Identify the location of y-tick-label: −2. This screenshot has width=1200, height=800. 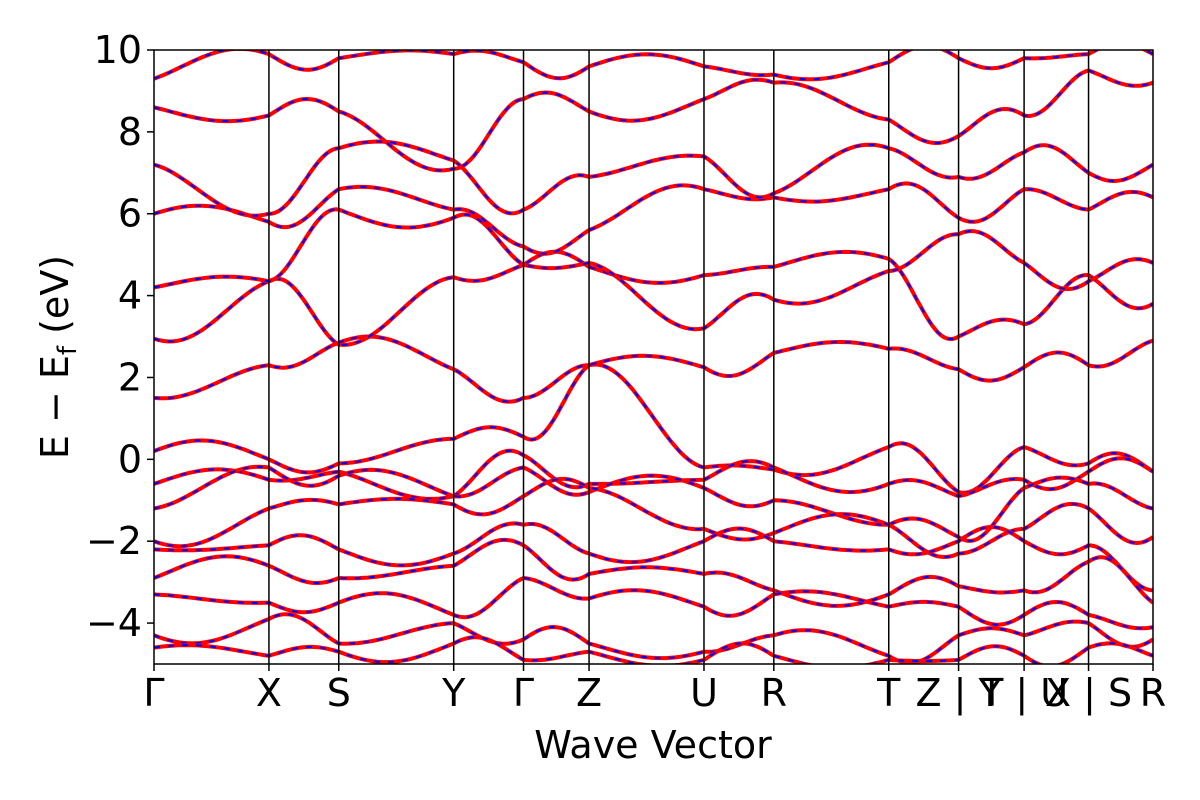
(114, 541).